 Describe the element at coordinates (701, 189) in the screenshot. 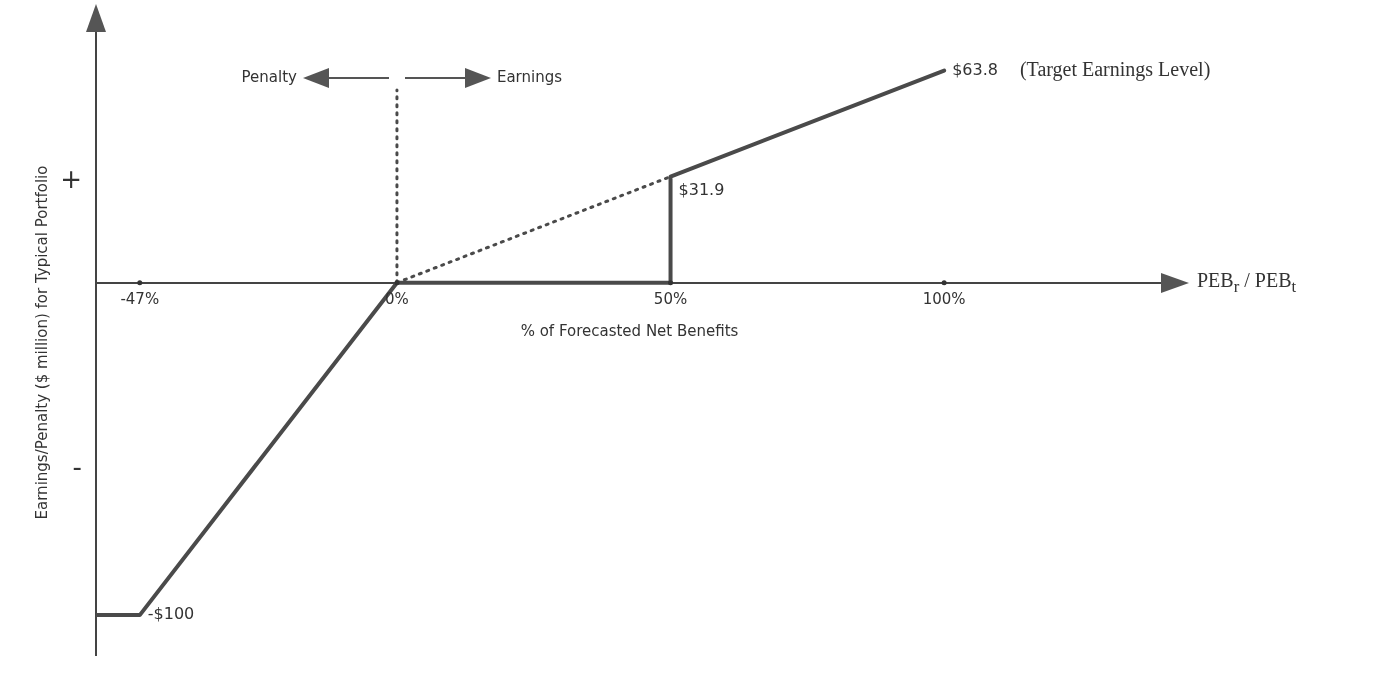

I see `data-label: $31.9` at that location.